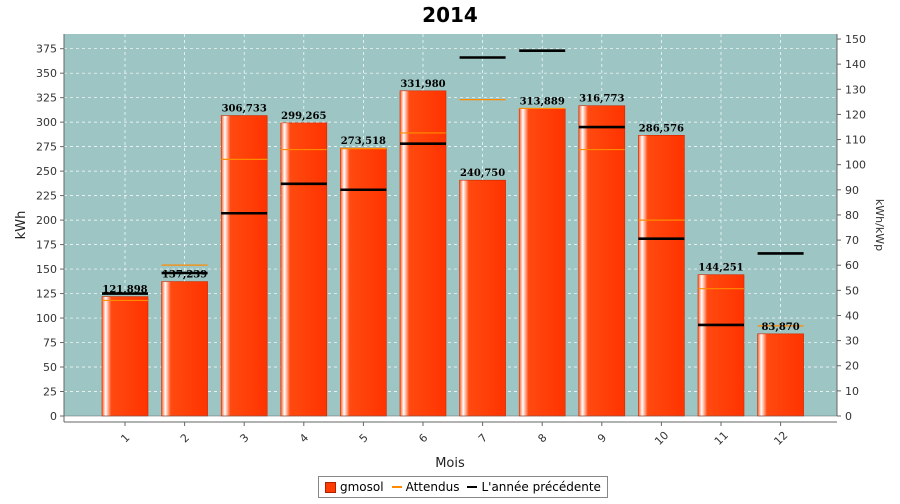 This screenshot has width=900, height=504. I want to click on y2-tick-label: 0, so click(848, 416).